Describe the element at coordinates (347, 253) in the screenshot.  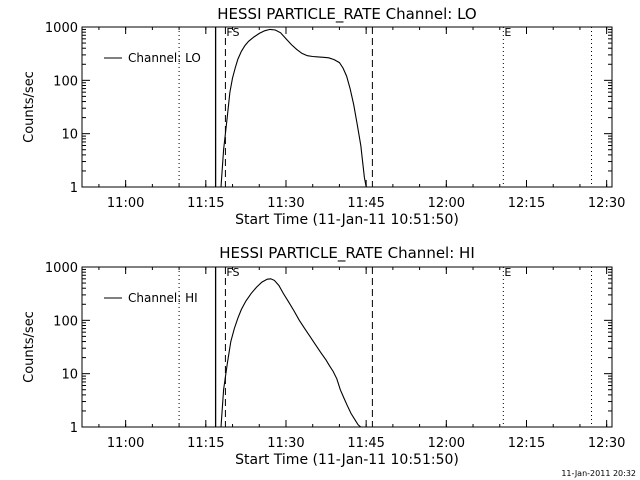
I see `chart-title: HESSI PARTICLE_RATE Channel: HI` at that location.